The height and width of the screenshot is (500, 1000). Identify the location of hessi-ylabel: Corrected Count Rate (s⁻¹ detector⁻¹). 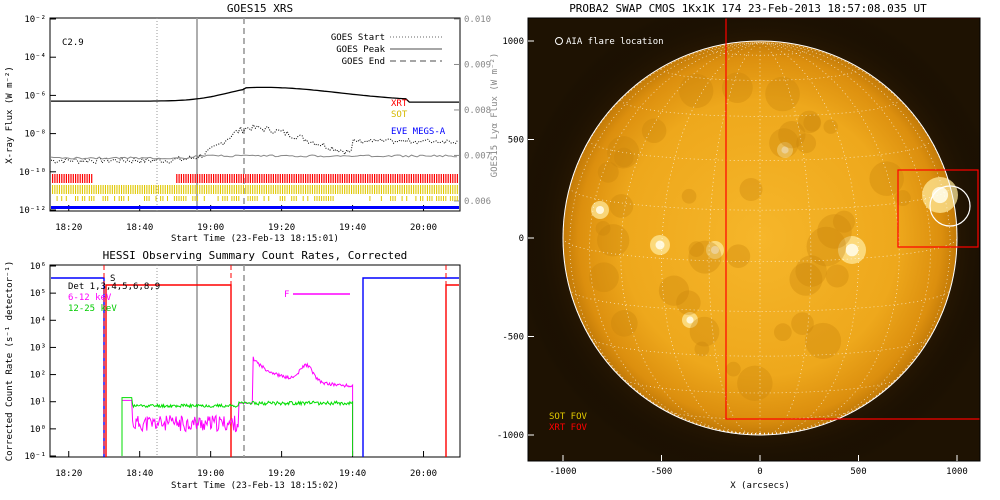
(10, 361).